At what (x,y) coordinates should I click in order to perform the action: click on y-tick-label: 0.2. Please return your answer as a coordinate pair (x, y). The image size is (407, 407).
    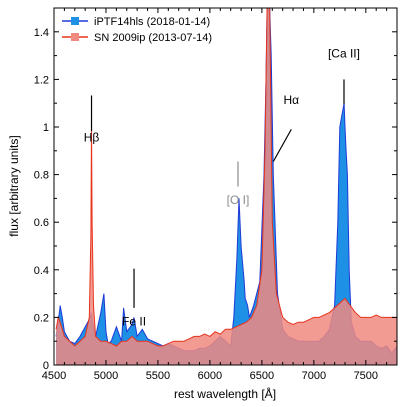
    Looking at the image, I should click on (41, 318).